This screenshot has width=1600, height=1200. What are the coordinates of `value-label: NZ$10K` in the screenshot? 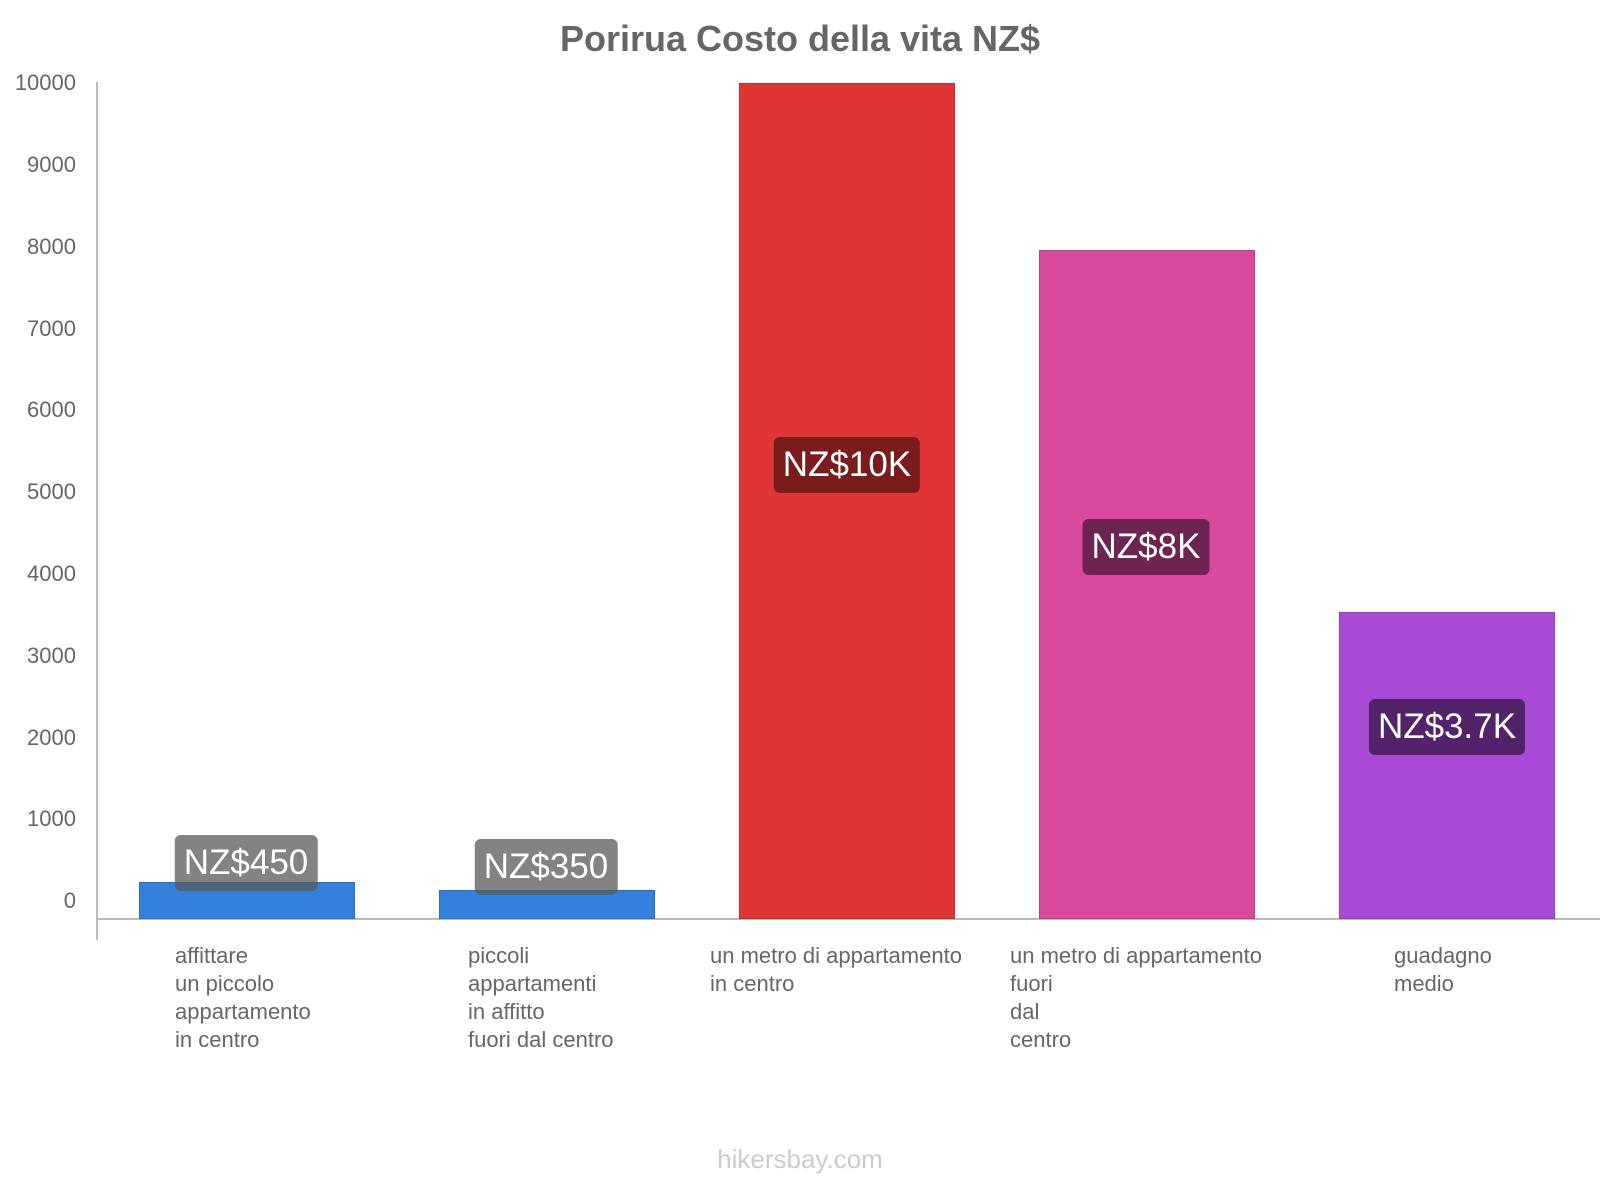 It's located at (847, 465).